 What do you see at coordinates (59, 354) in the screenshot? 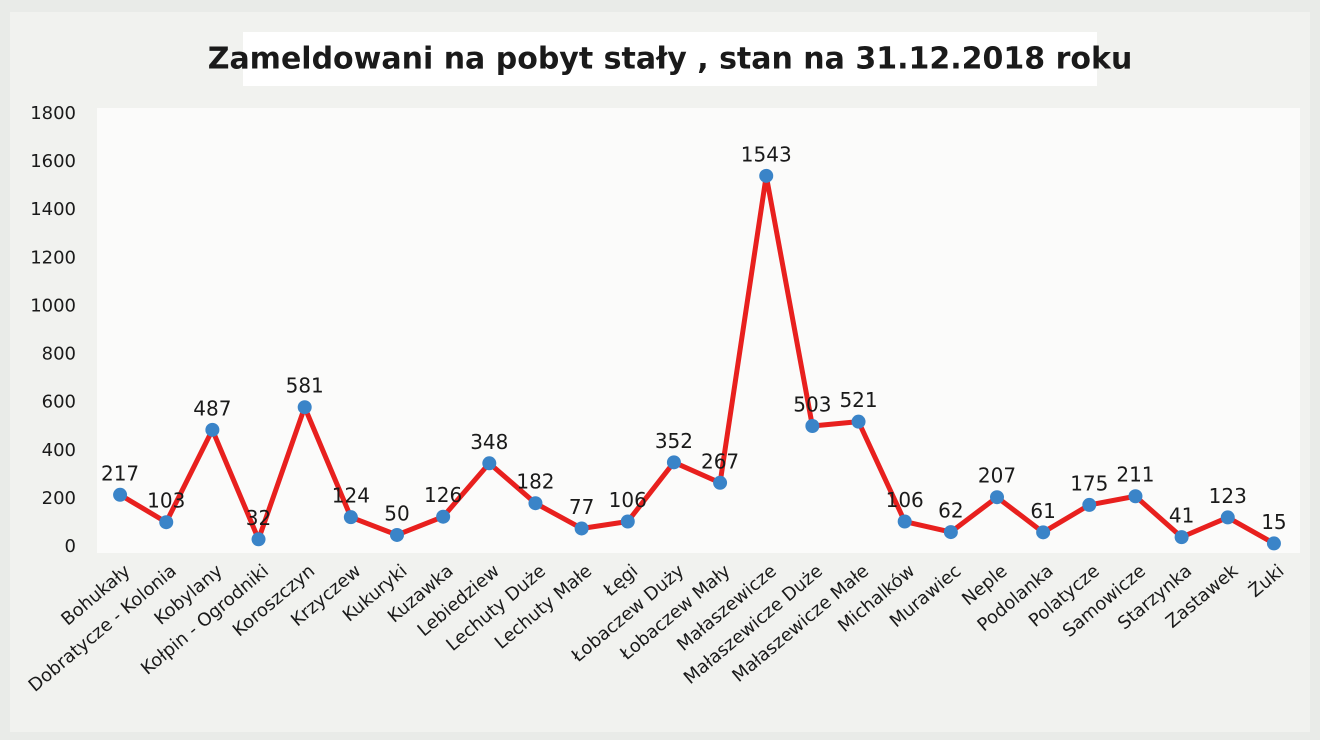
I see `y-tick-label: 800` at bounding box center [59, 354].